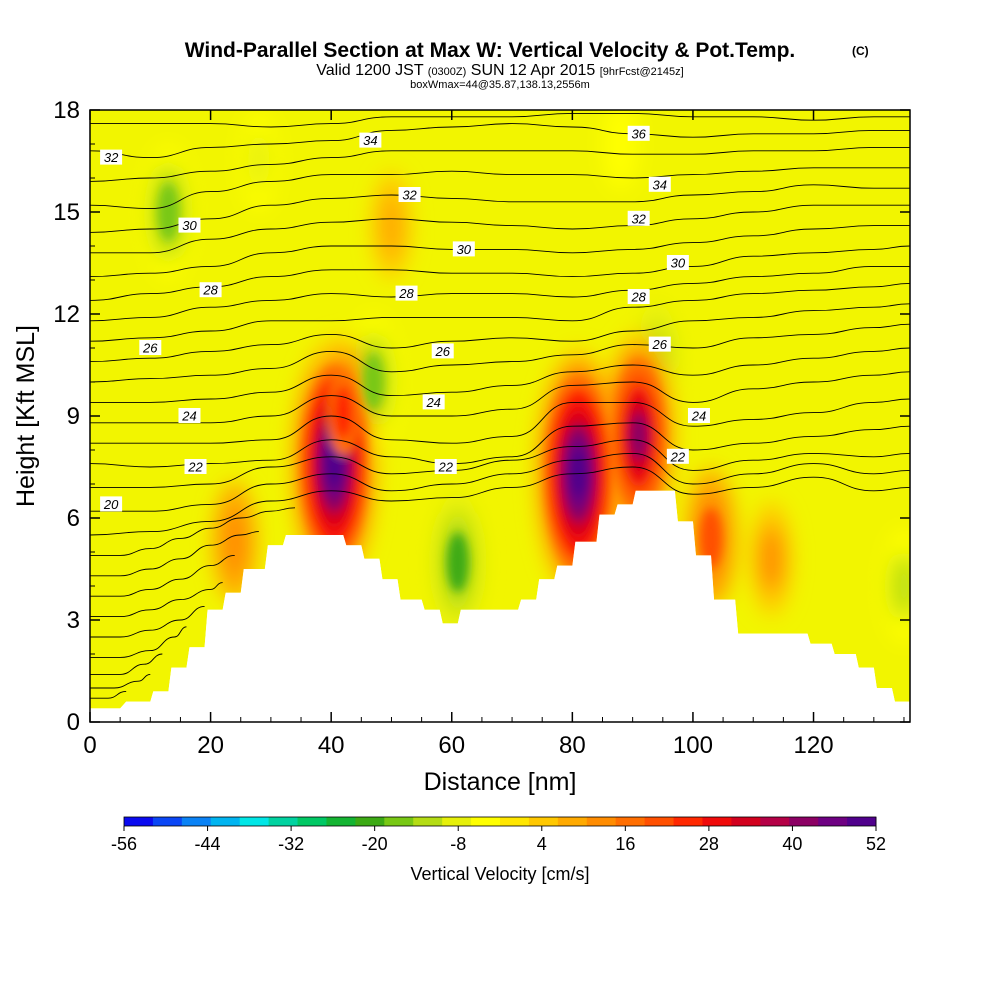 Image resolution: width=1000 pixels, height=1000 pixels. I want to click on contour-label-11: 26, so click(442, 351).